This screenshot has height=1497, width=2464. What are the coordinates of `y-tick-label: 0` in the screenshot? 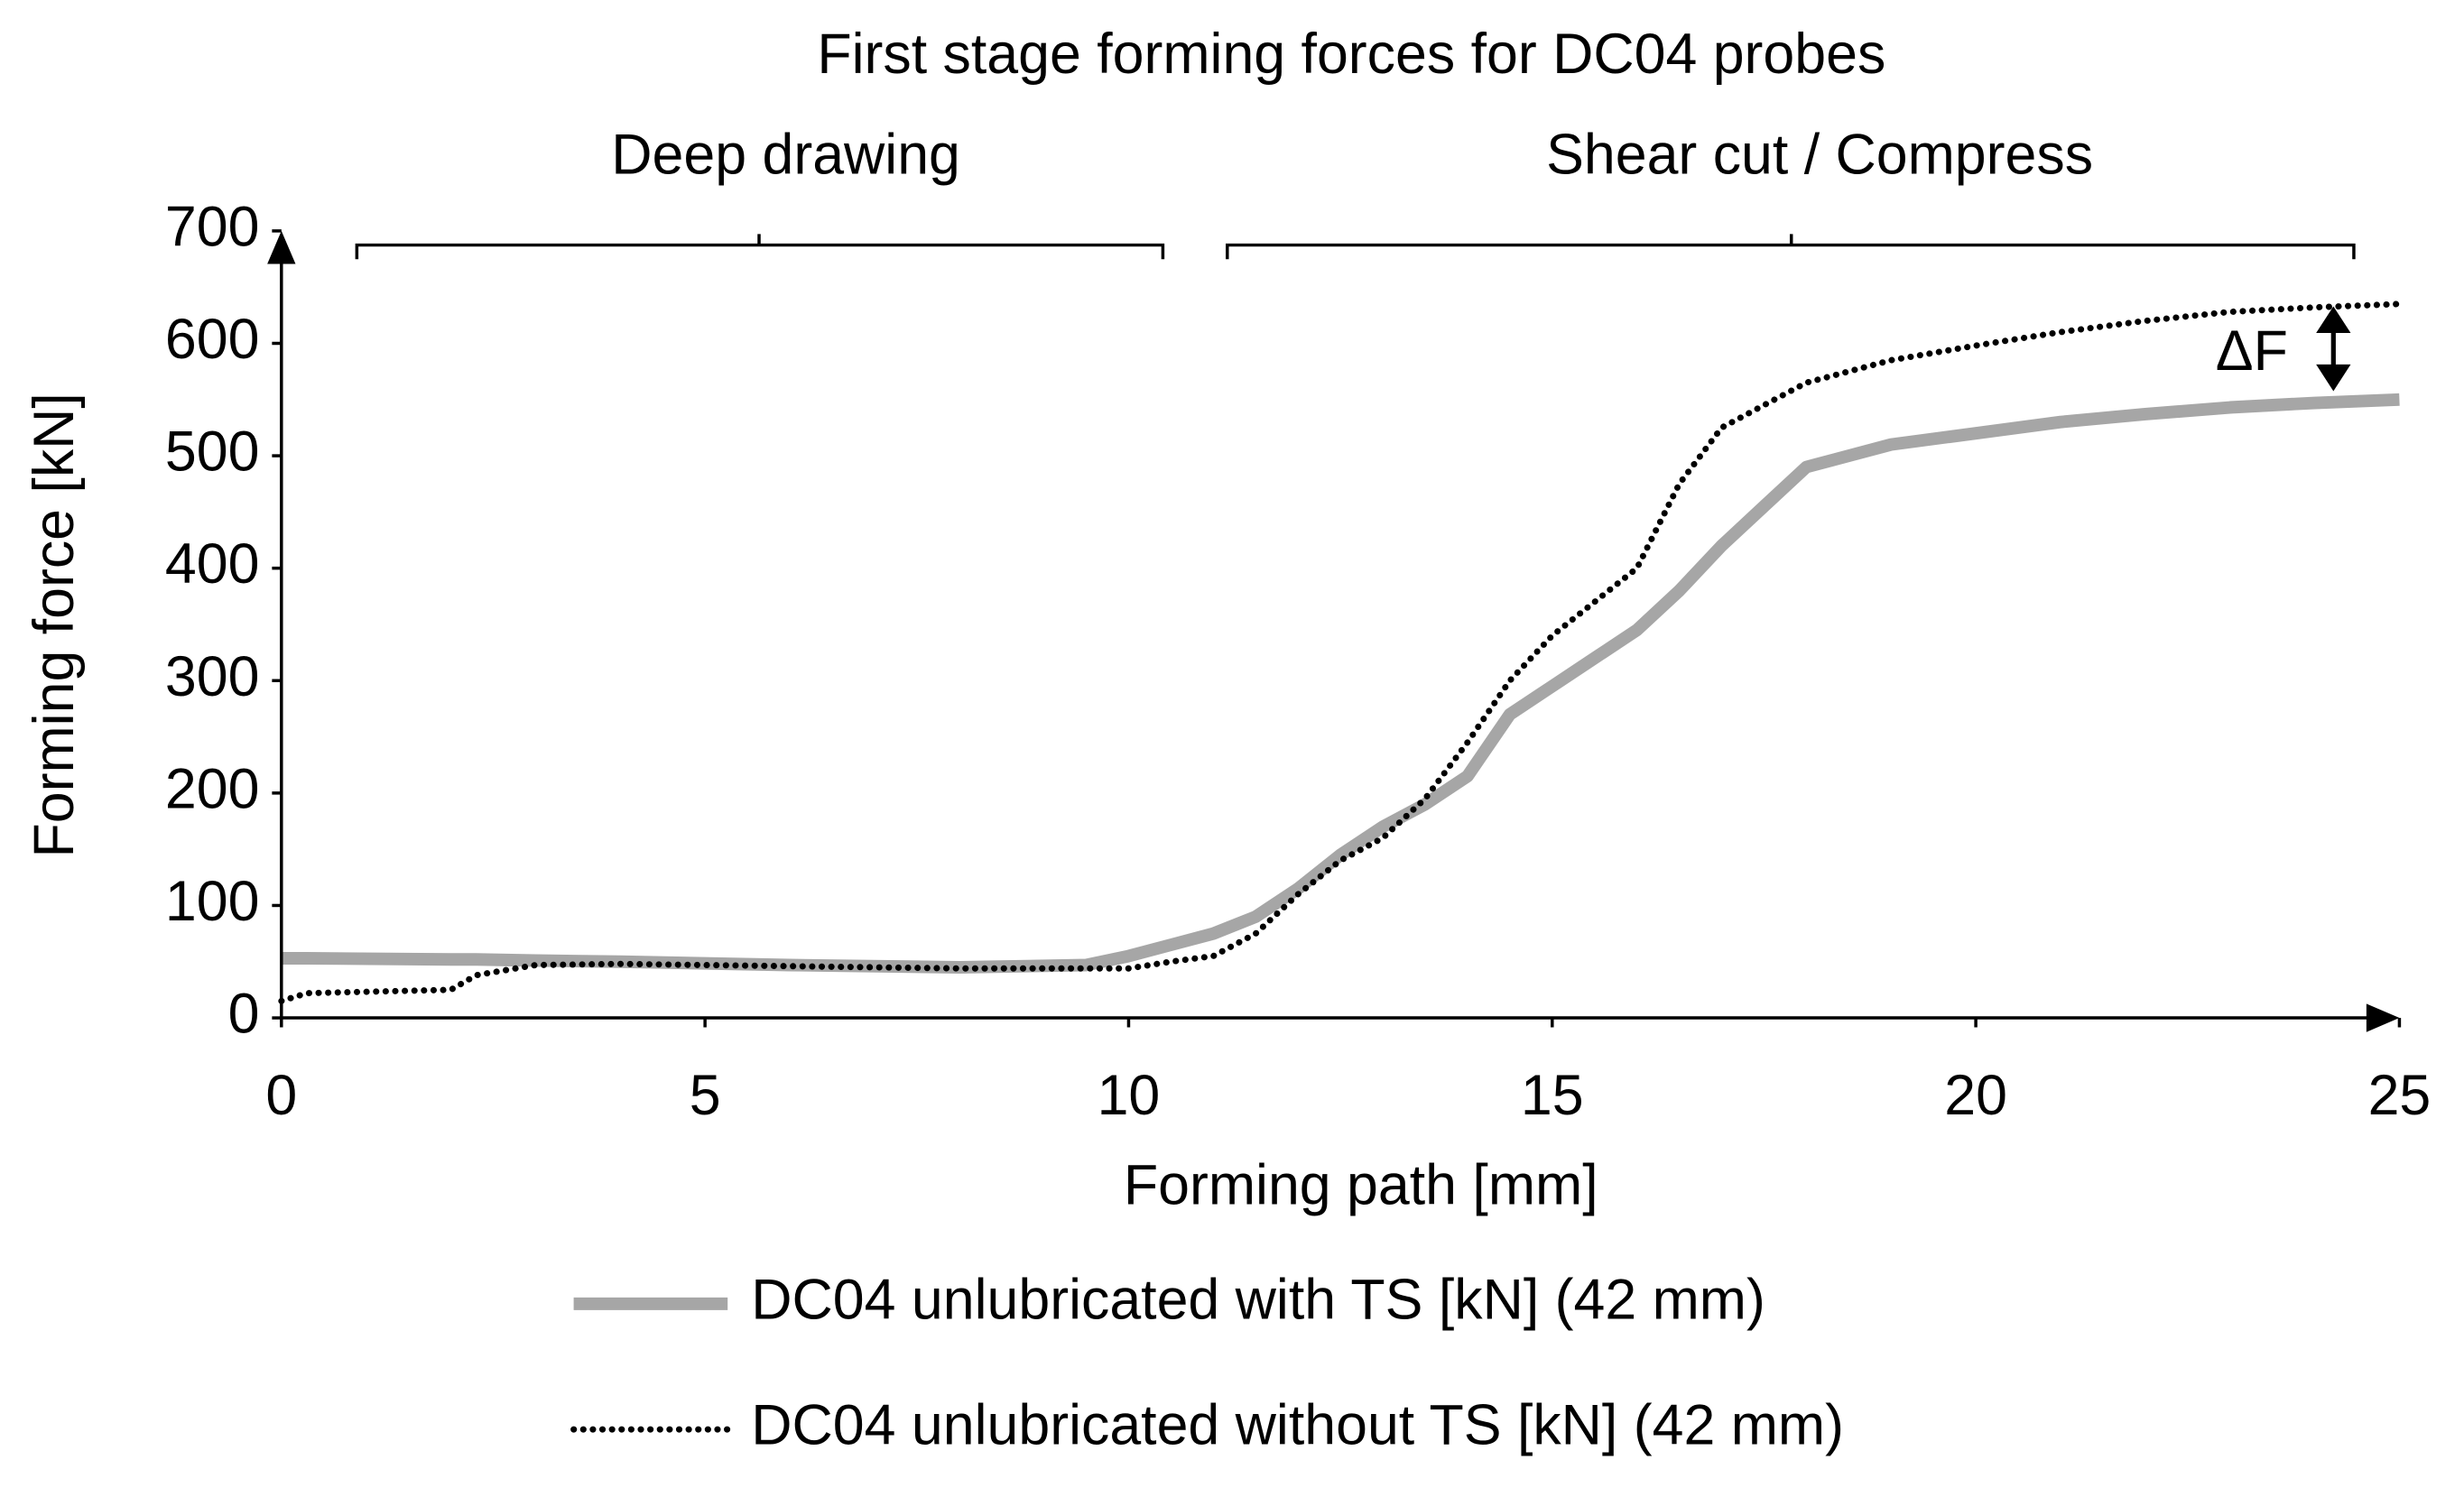 It's located at (244, 1015).